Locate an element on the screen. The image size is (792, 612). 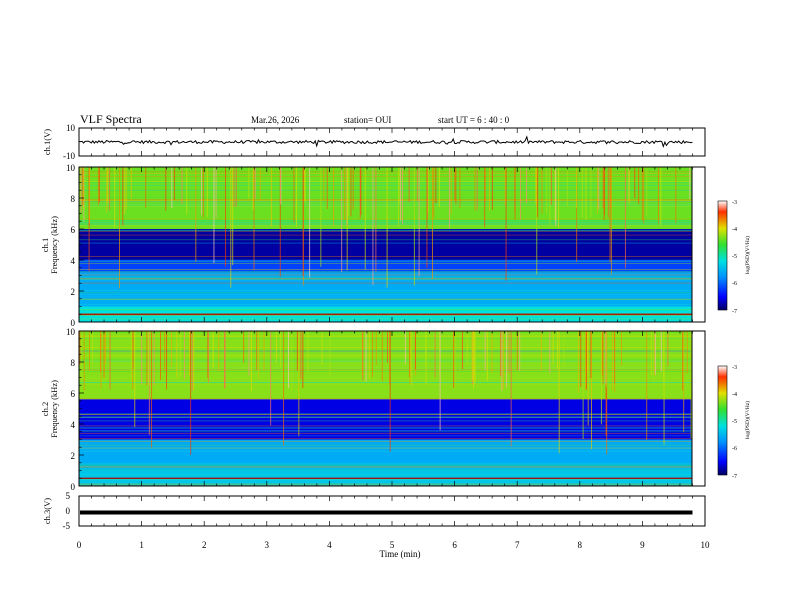
ch2-spec-ytick-2: 2 is located at coordinates (73, 456).